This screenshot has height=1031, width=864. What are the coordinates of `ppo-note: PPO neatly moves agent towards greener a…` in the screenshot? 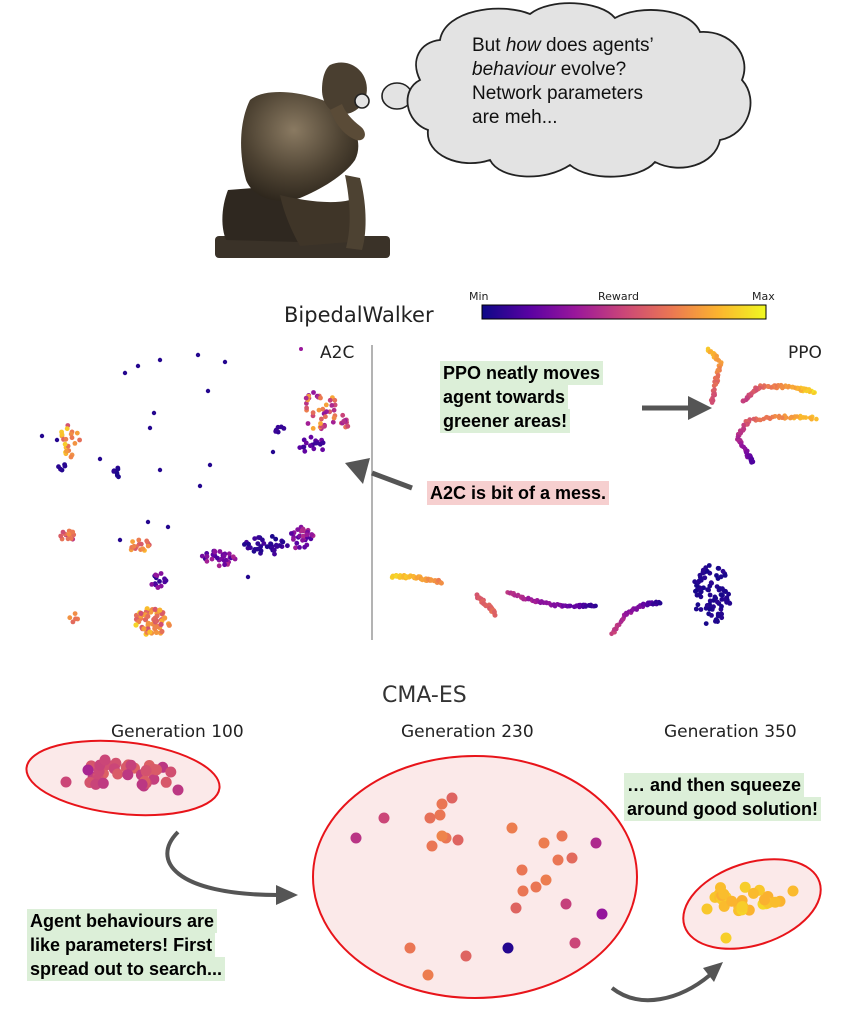 It's located at (522, 397).